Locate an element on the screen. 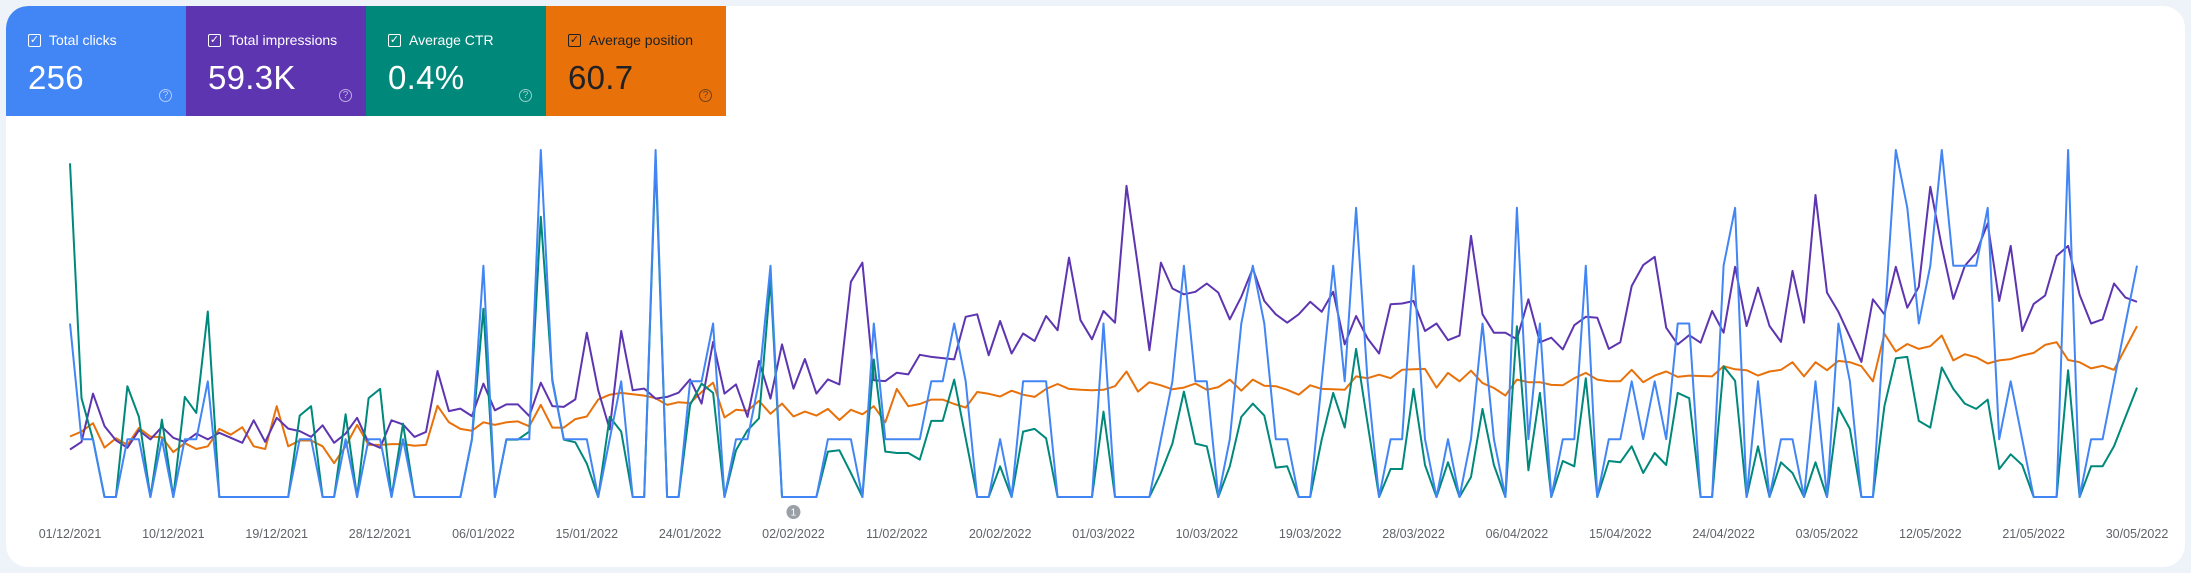 The image size is (2191, 573). metric-card-average-position: ✓ Average position 60.7 ? is located at coordinates (636, 61).